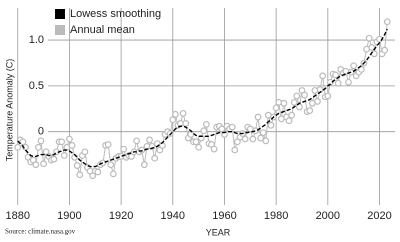  I want to click on x-tick-label: 1980, so click(276, 216).